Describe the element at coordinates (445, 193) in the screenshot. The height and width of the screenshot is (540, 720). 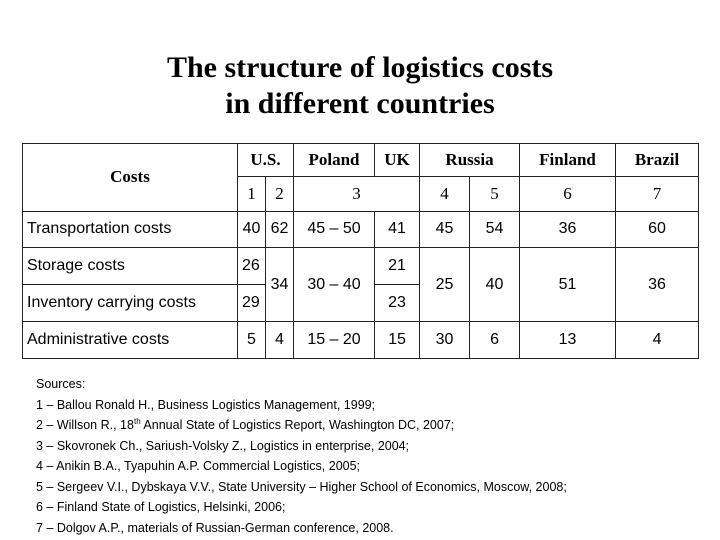
I see `source-number: 4` at that location.